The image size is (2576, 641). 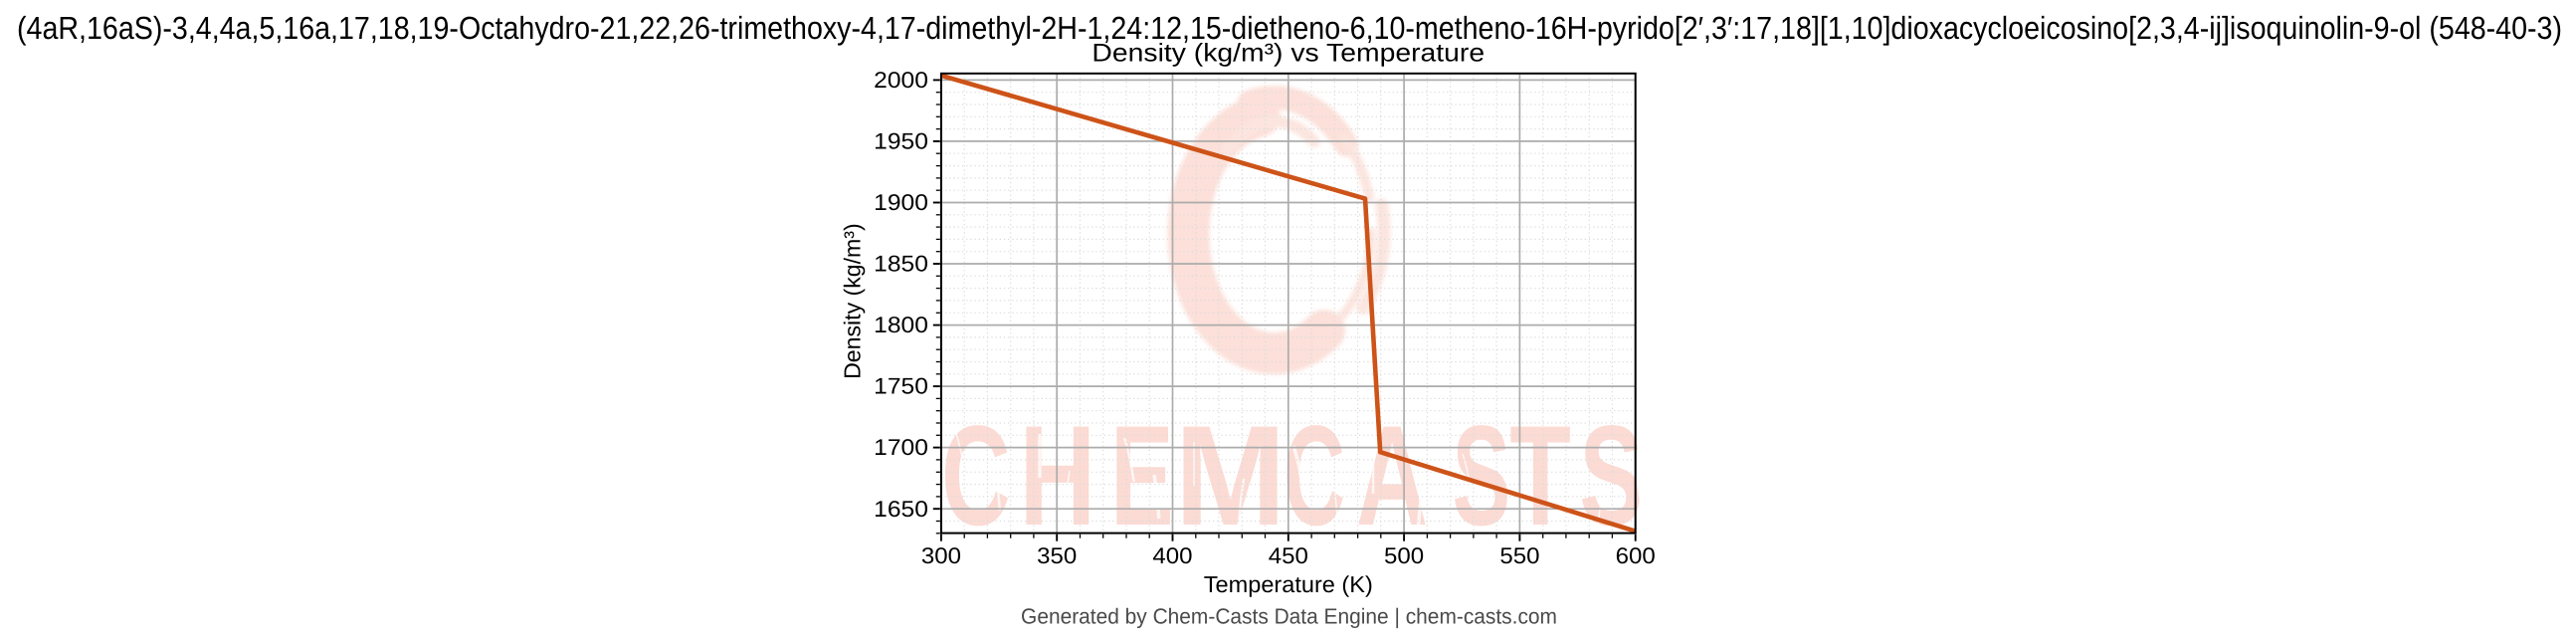 I want to click on svg-text: 300, so click(x=941, y=555).